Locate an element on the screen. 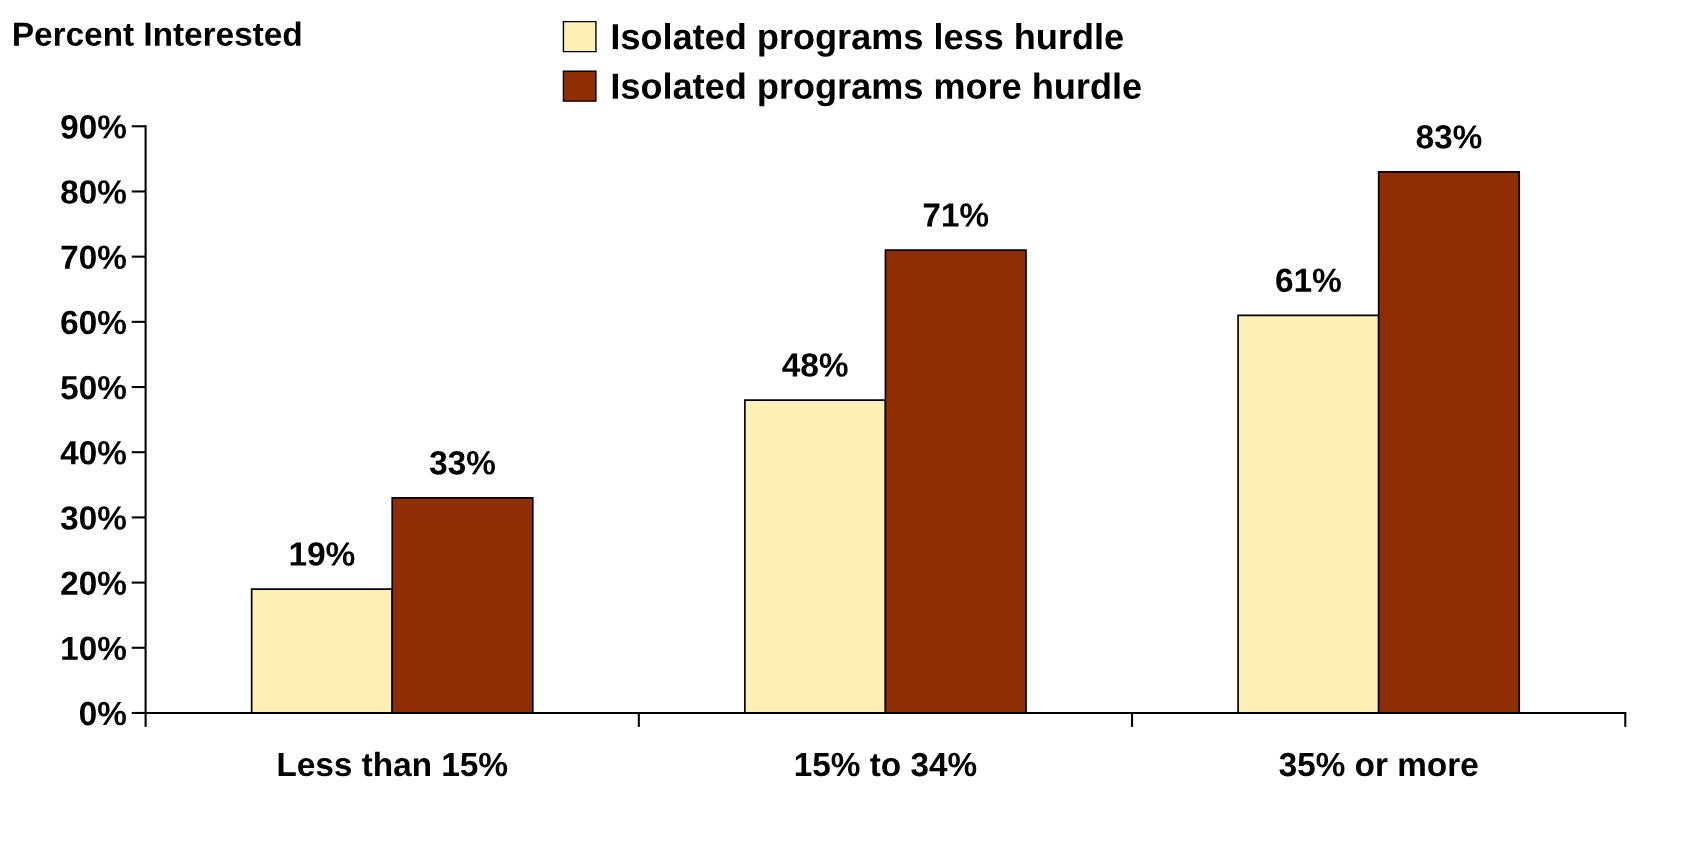 This screenshot has height=859, width=1693. data-label: 61% is located at coordinates (1308, 280).